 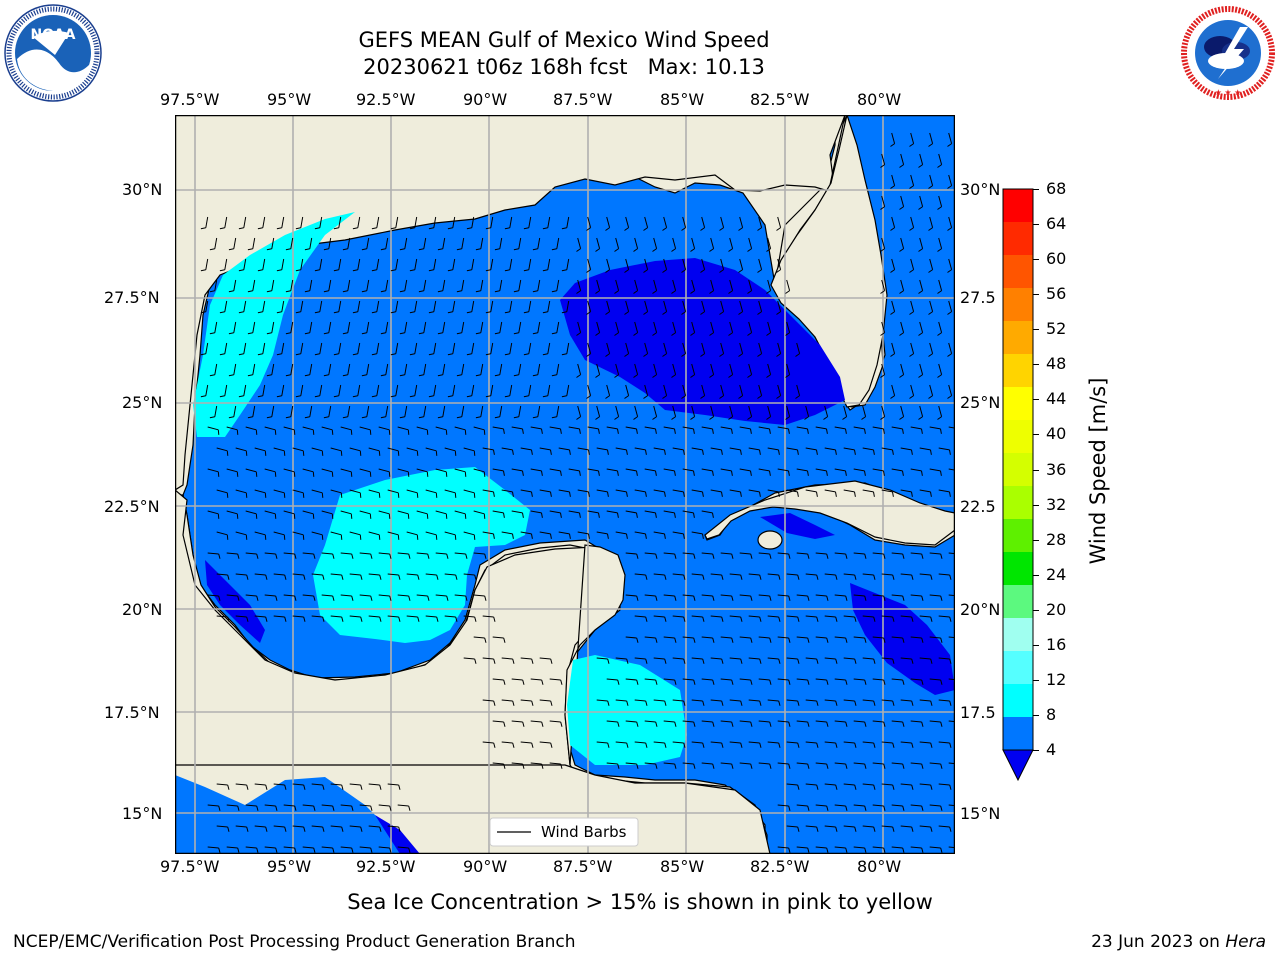 What do you see at coordinates (1051, 749) in the screenshot?
I see `colorbar-tick: 4` at bounding box center [1051, 749].